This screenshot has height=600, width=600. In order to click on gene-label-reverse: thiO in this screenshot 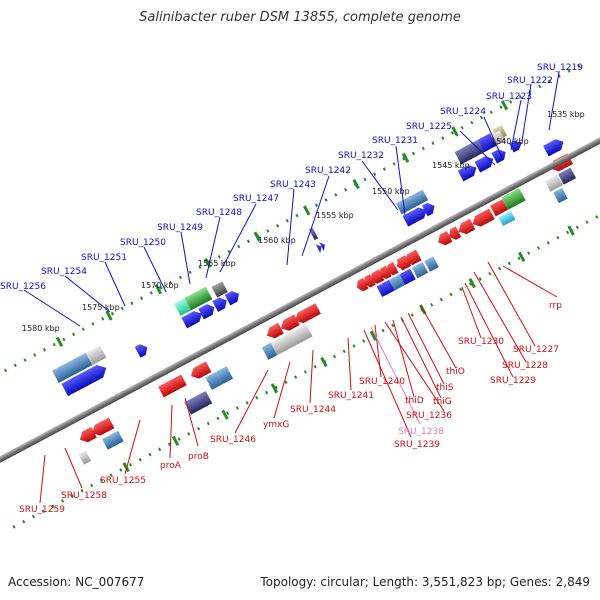, I will do `click(455, 372)`.